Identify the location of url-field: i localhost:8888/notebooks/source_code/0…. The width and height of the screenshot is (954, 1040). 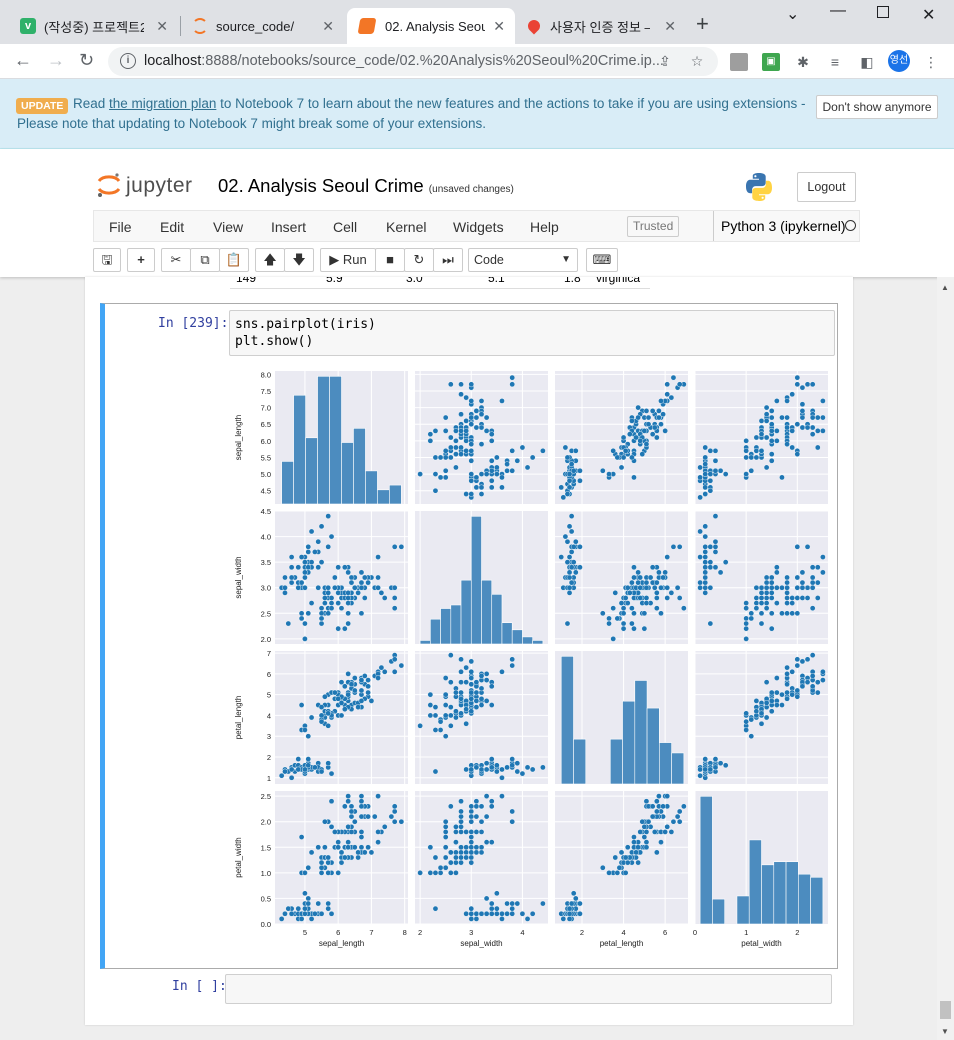
(413, 61).